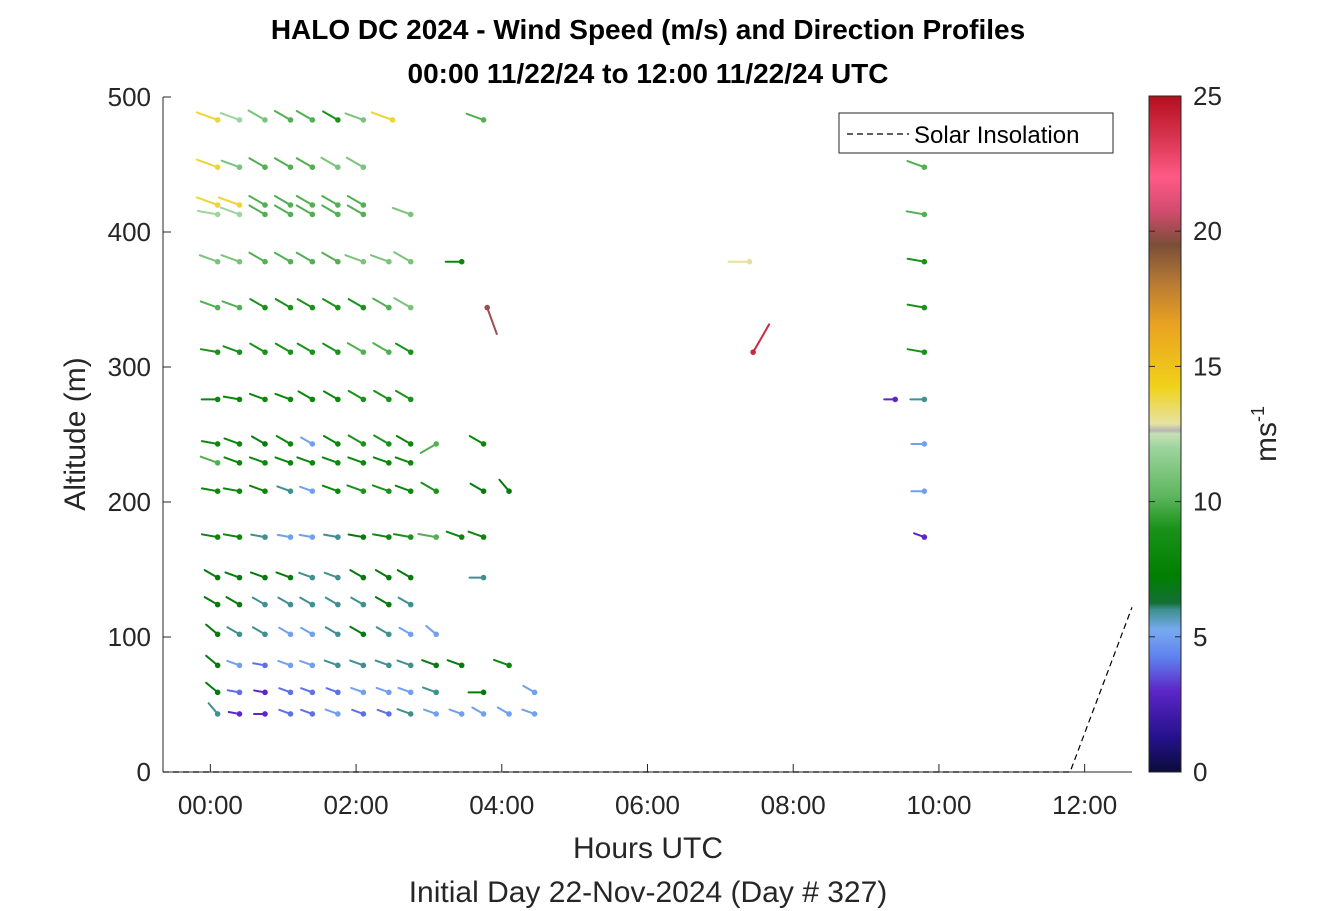  Describe the element at coordinates (1084, 805) in the screenshot. I see `x-tick-label: 12:00` at that location.